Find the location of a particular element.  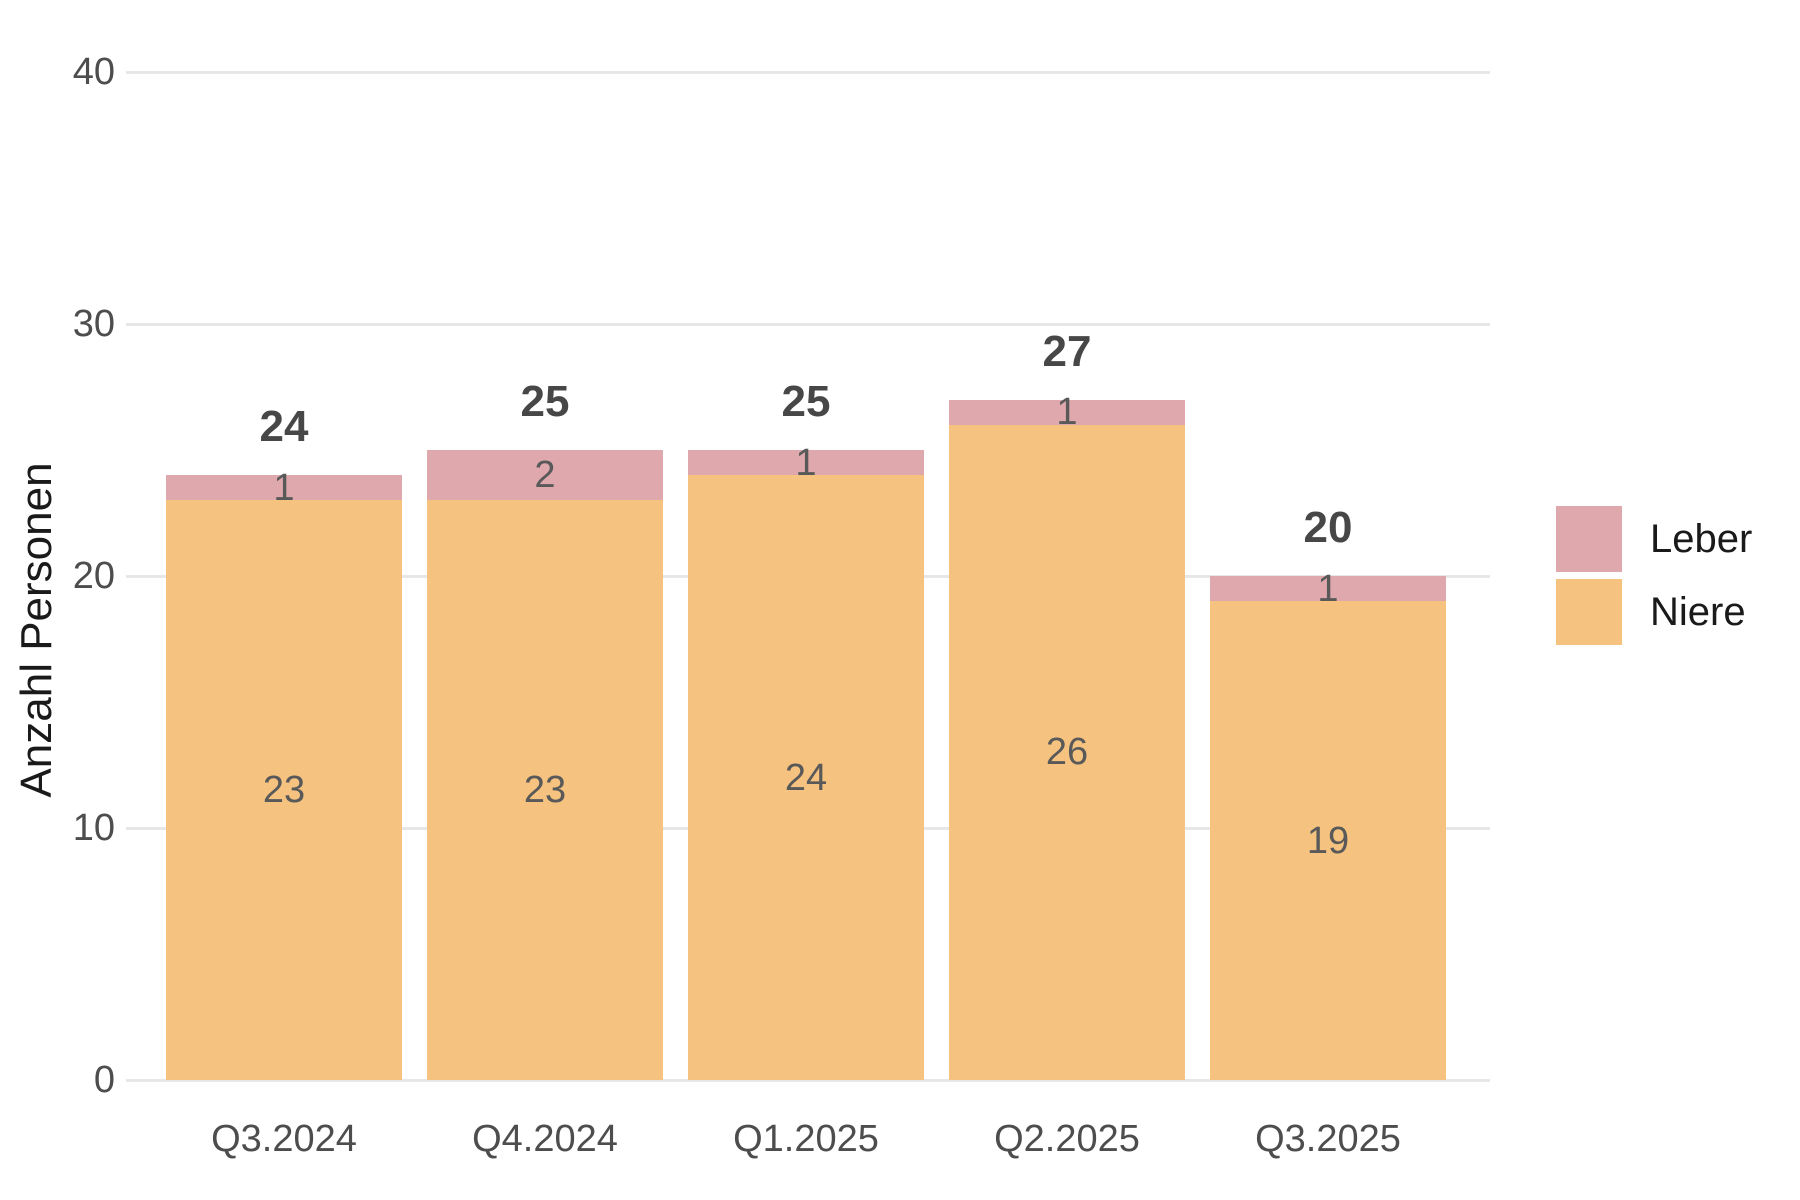

x-tick-label-Q1.2025: Q1.2025 is located at coordinates (806, 1139).